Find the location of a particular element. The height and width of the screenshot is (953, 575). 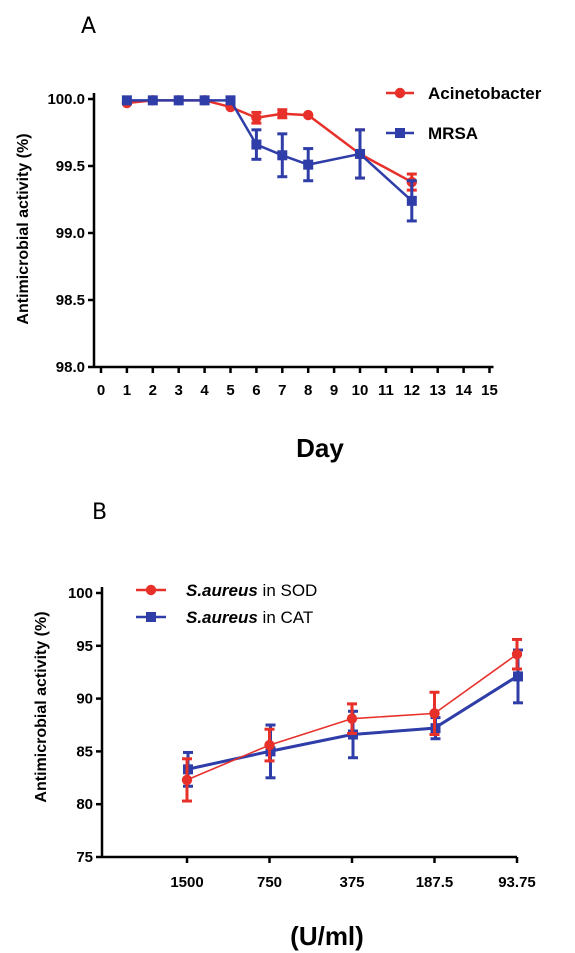

chart-b-ytick-label: 75 is located at coordinates (84, 857).